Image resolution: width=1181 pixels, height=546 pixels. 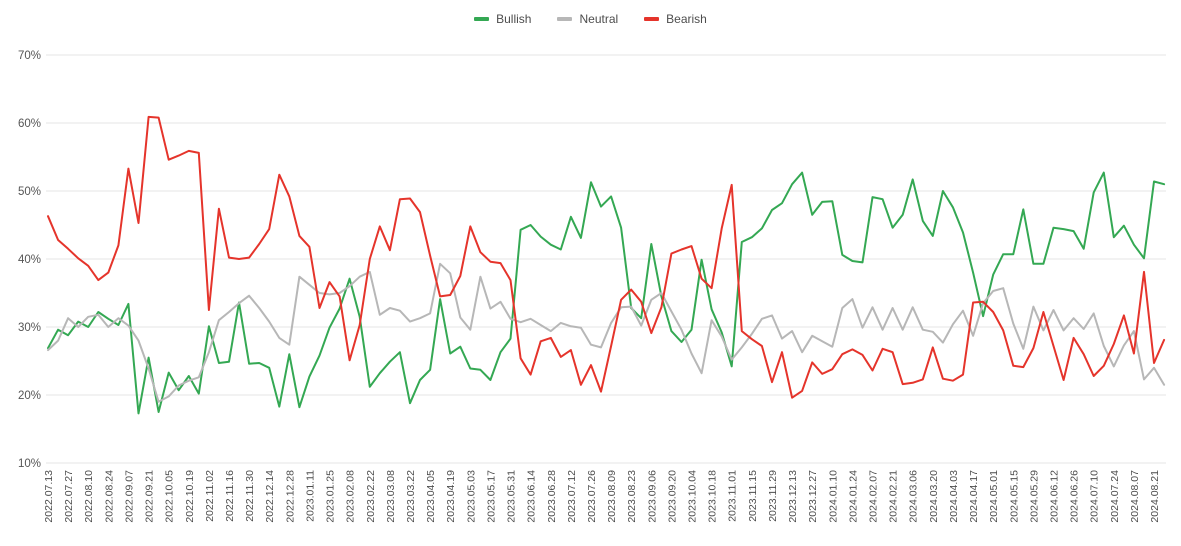 What do you see at coordinates (89, 496) in the screenshot?
I see `x-axis-tick-label: 2022.08.10` at bounding box center [89, 496].